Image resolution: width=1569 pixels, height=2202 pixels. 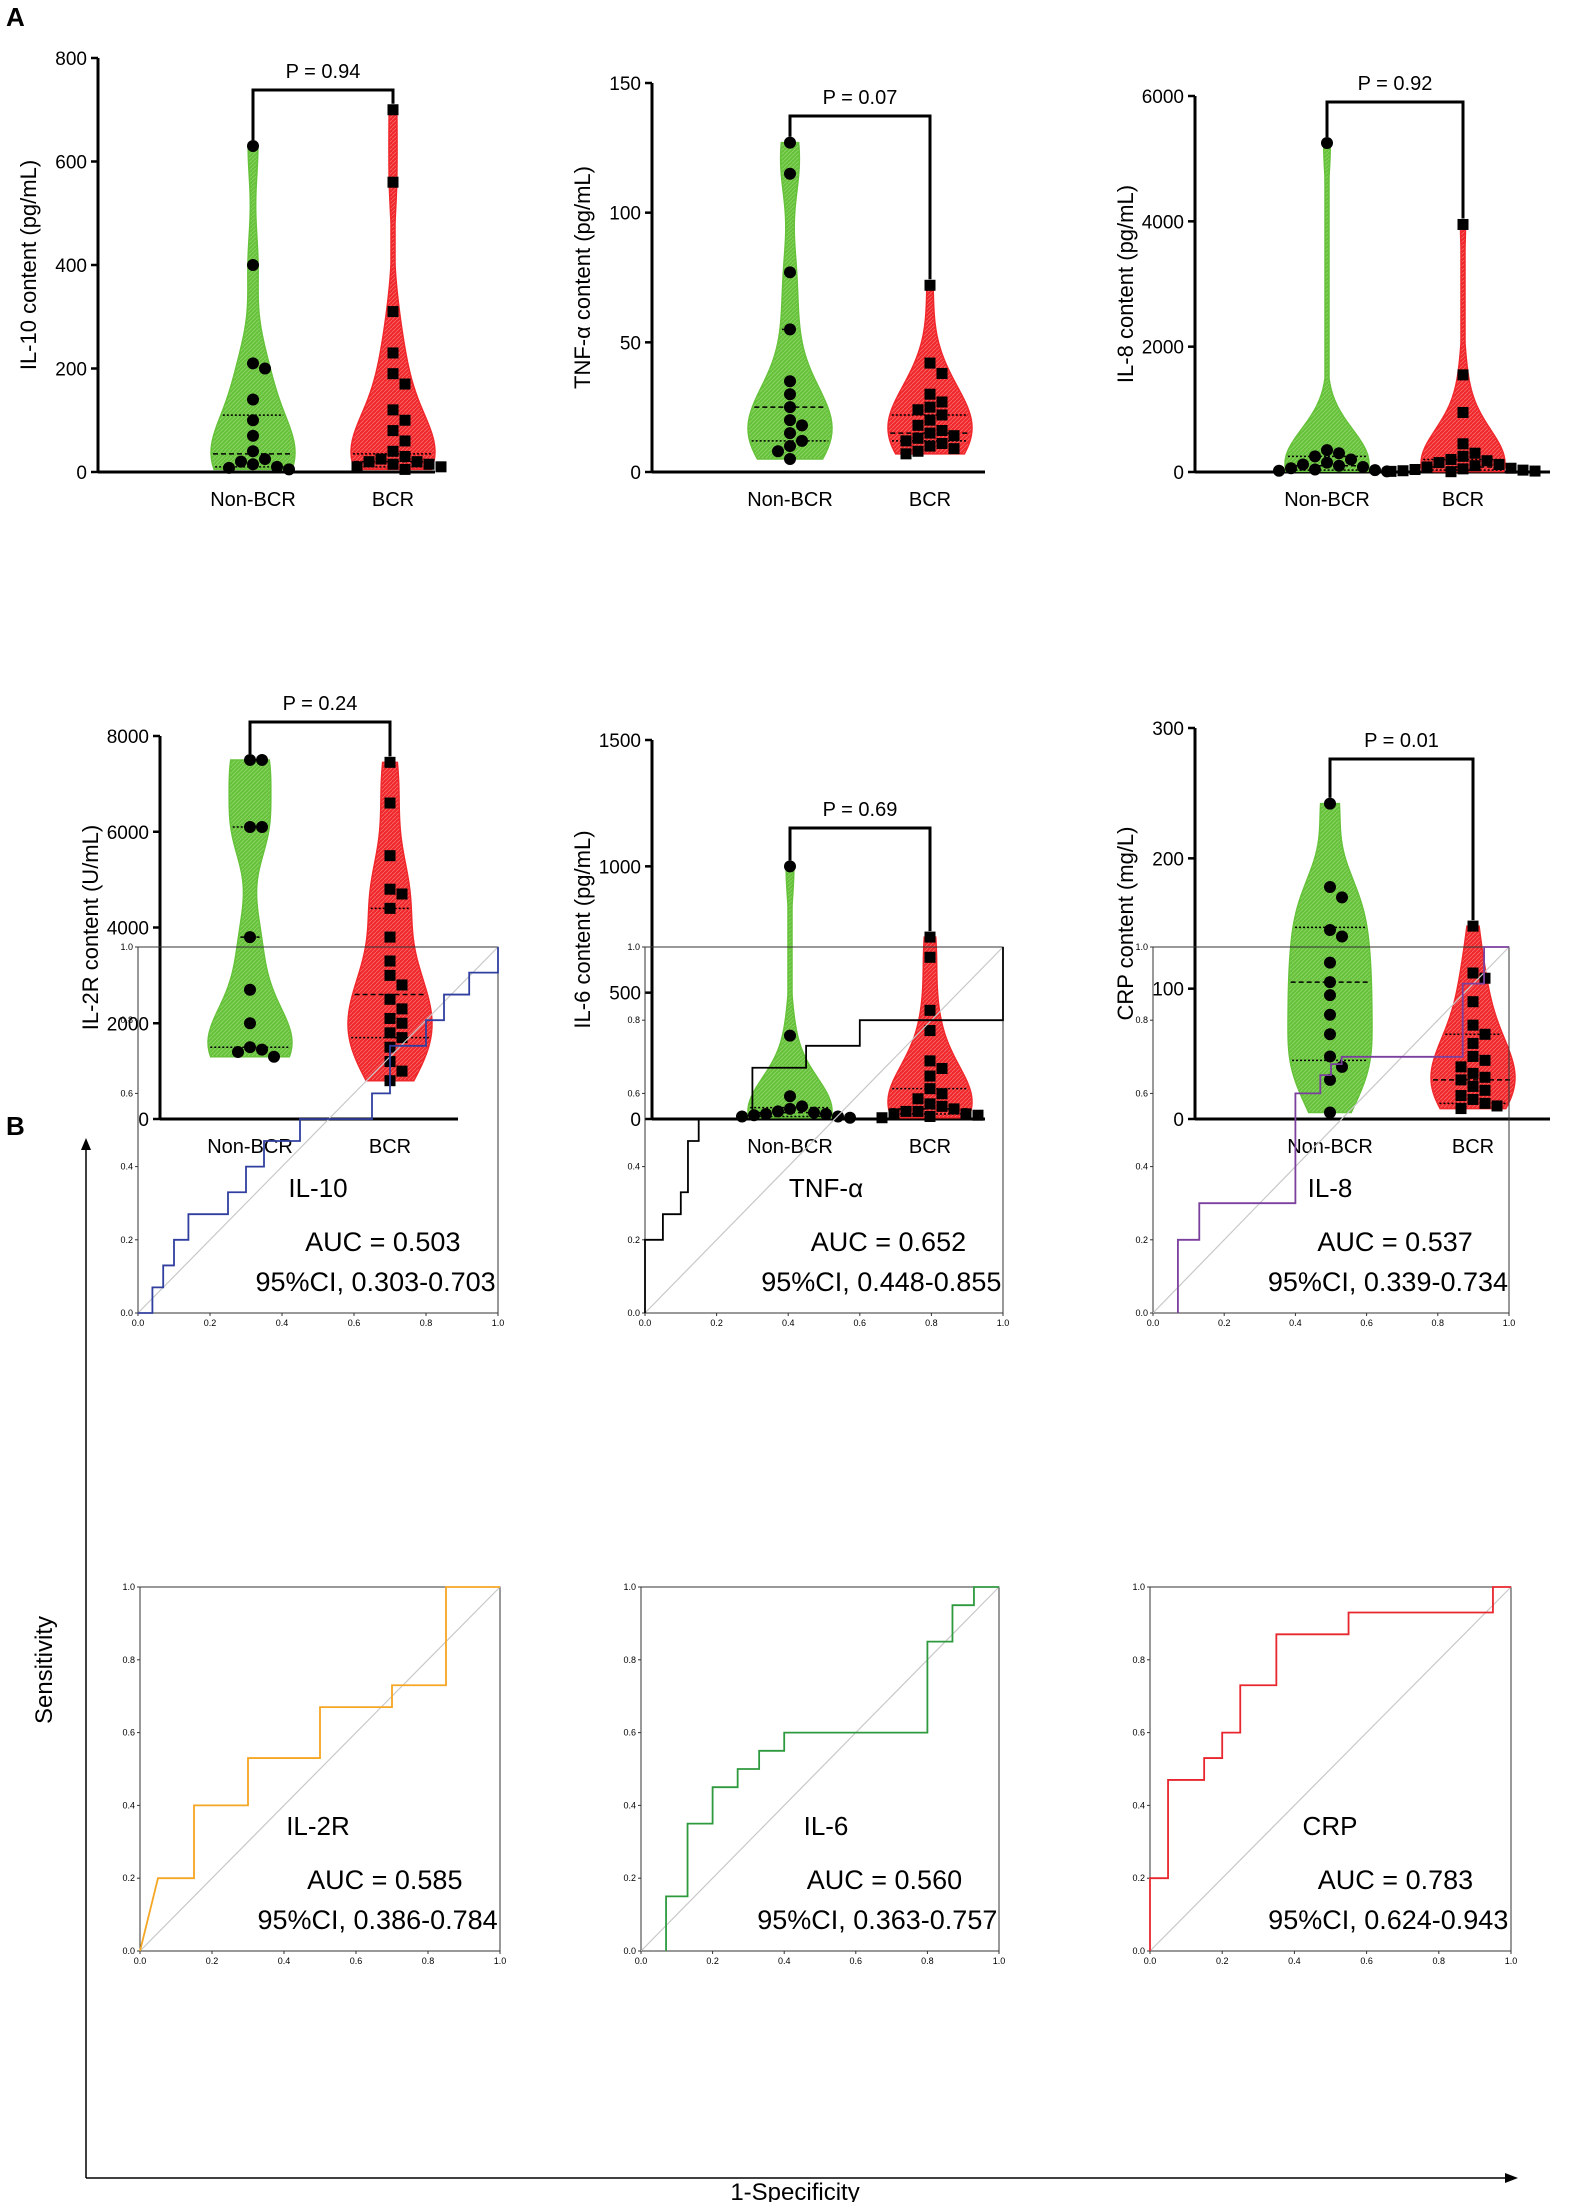 I want to click on violin-il2r-bcr, so click(x=390, y=921).